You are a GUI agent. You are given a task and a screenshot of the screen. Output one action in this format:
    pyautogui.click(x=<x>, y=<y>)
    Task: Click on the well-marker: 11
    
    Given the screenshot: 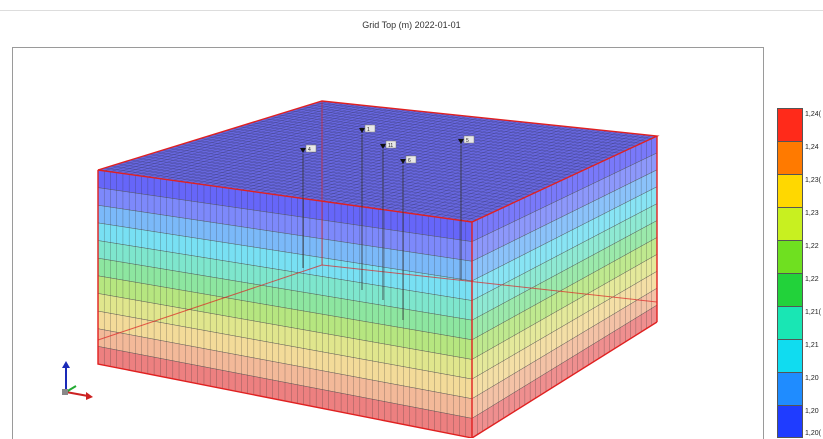 What is the action you would take?
    pyautogui.click(x=388, y=220)
    